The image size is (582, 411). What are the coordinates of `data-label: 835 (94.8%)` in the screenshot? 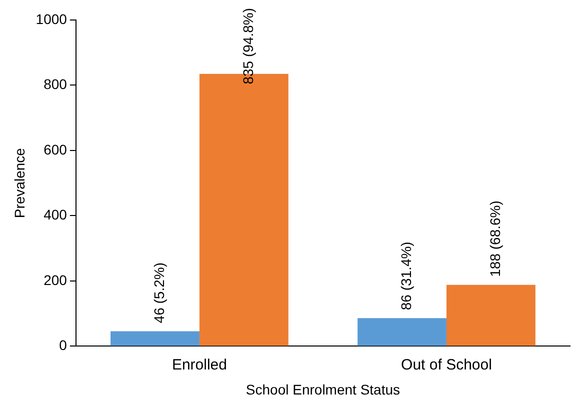 It's located at (248, 46).